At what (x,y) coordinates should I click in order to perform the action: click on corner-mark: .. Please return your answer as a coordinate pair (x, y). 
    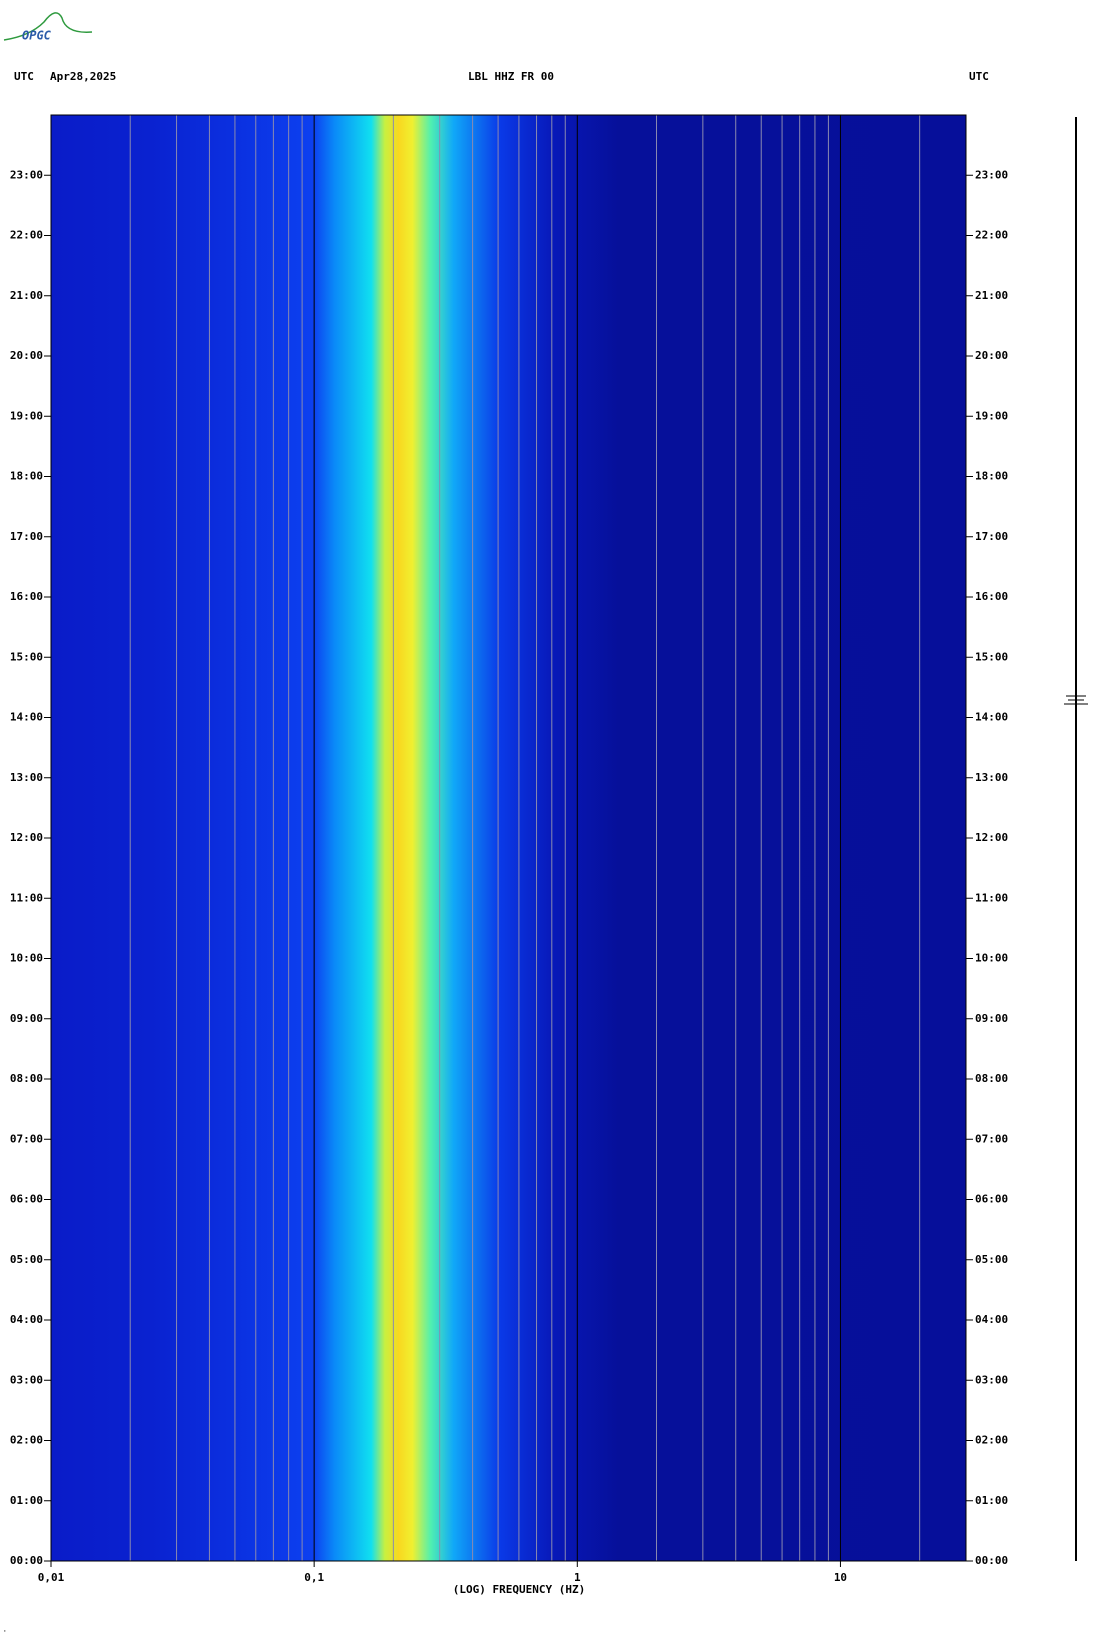
    Looking at the image, I should click on (5, 1630).